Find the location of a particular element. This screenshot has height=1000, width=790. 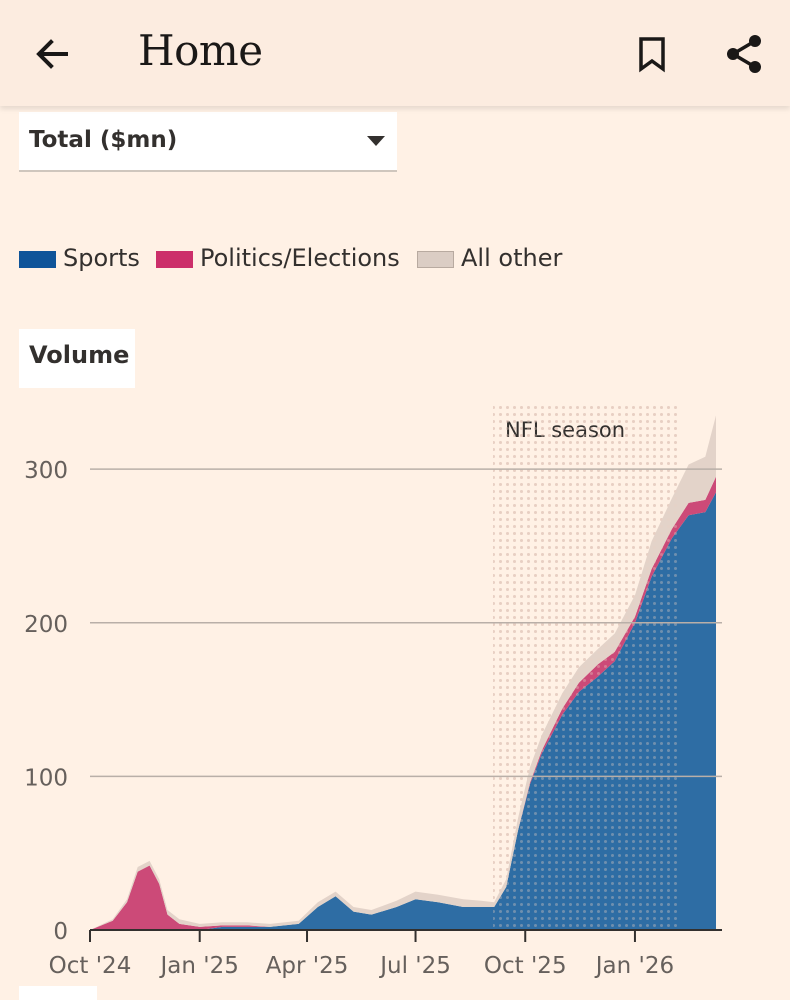

x-tick-label-2: Apr '25 is located at coordinates (307, 966).